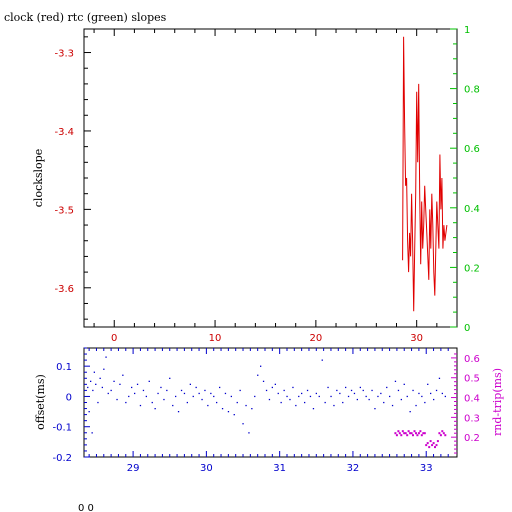  I want to click on bottom-y-tick-label: -0.1, so click(62, 428).